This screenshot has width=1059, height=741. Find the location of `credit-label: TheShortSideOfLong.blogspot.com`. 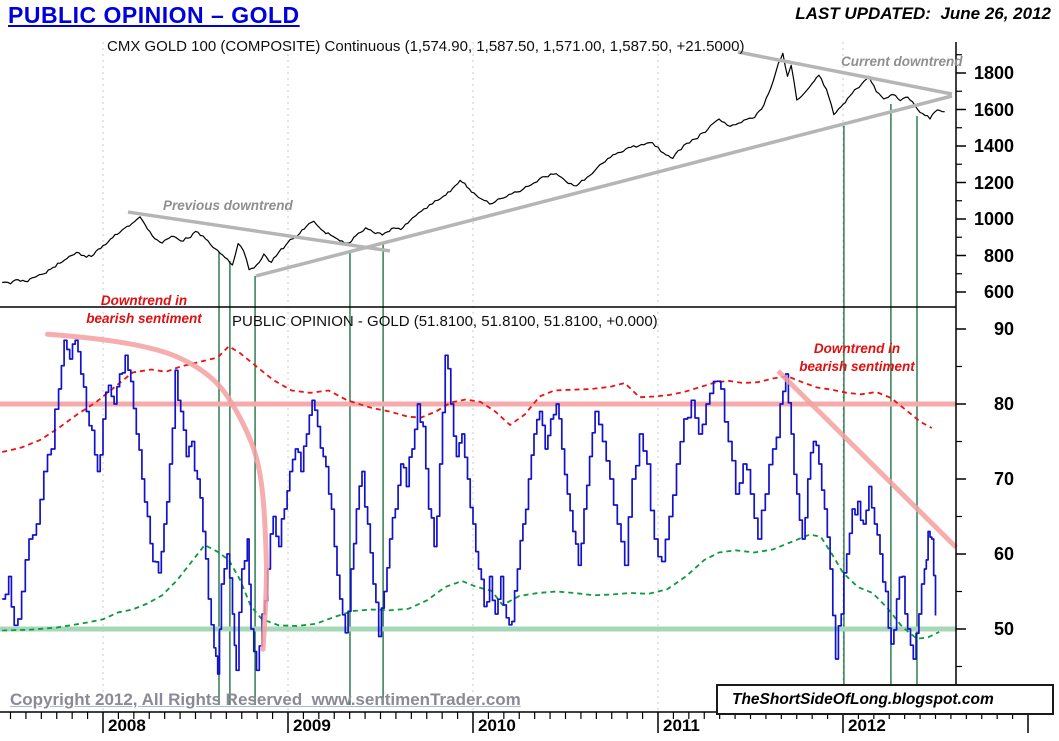

credit-label: TheShortSideOfLong.blogspot.com is located at coordinates (863, 699).